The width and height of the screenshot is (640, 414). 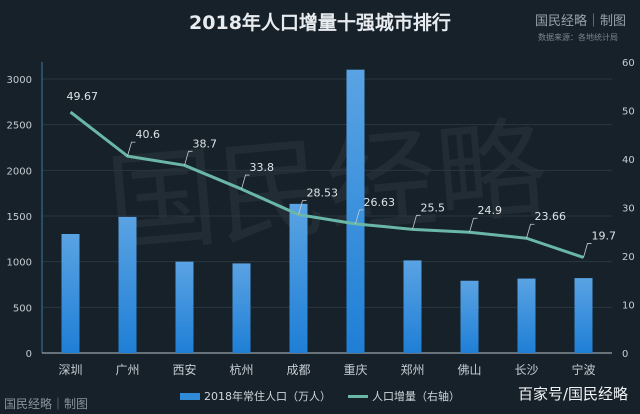 What do you see at coordinates (19, 263) in the screenshot?
I see `left-tick-label: 1000` at bounding box center [19, 263].